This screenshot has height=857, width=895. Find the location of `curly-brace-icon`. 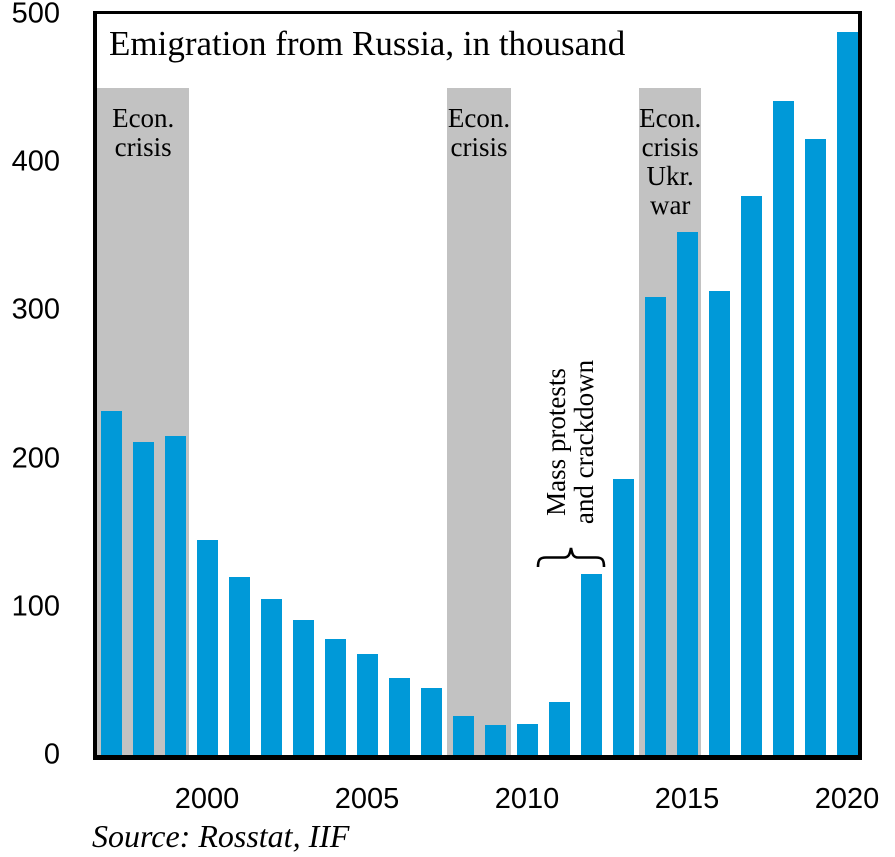

curly-brace-icon is located at coordinates (571, 557).